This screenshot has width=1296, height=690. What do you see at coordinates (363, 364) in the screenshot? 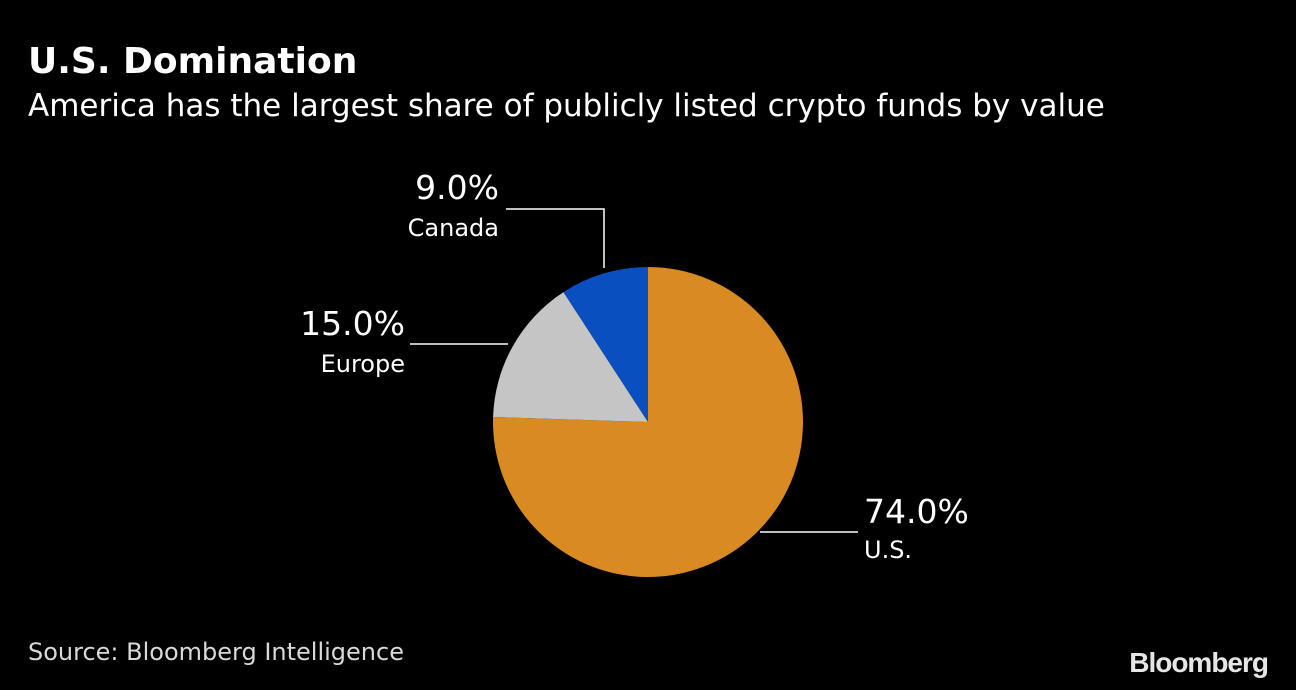
I see `slice-category-label-europe: Europe` at bounding box center [363, 364].